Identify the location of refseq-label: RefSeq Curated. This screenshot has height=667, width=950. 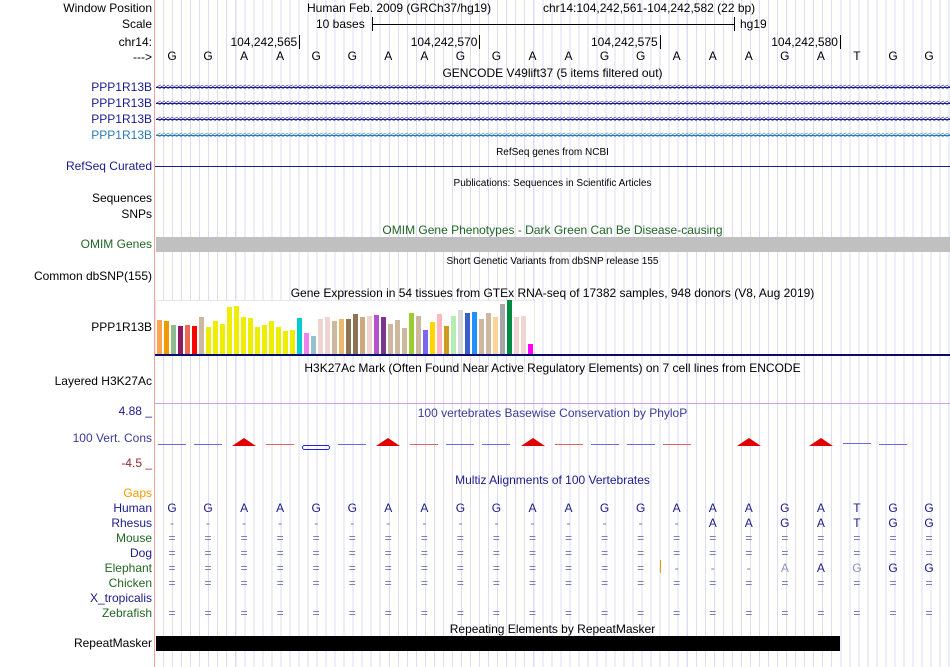
(108, 166).